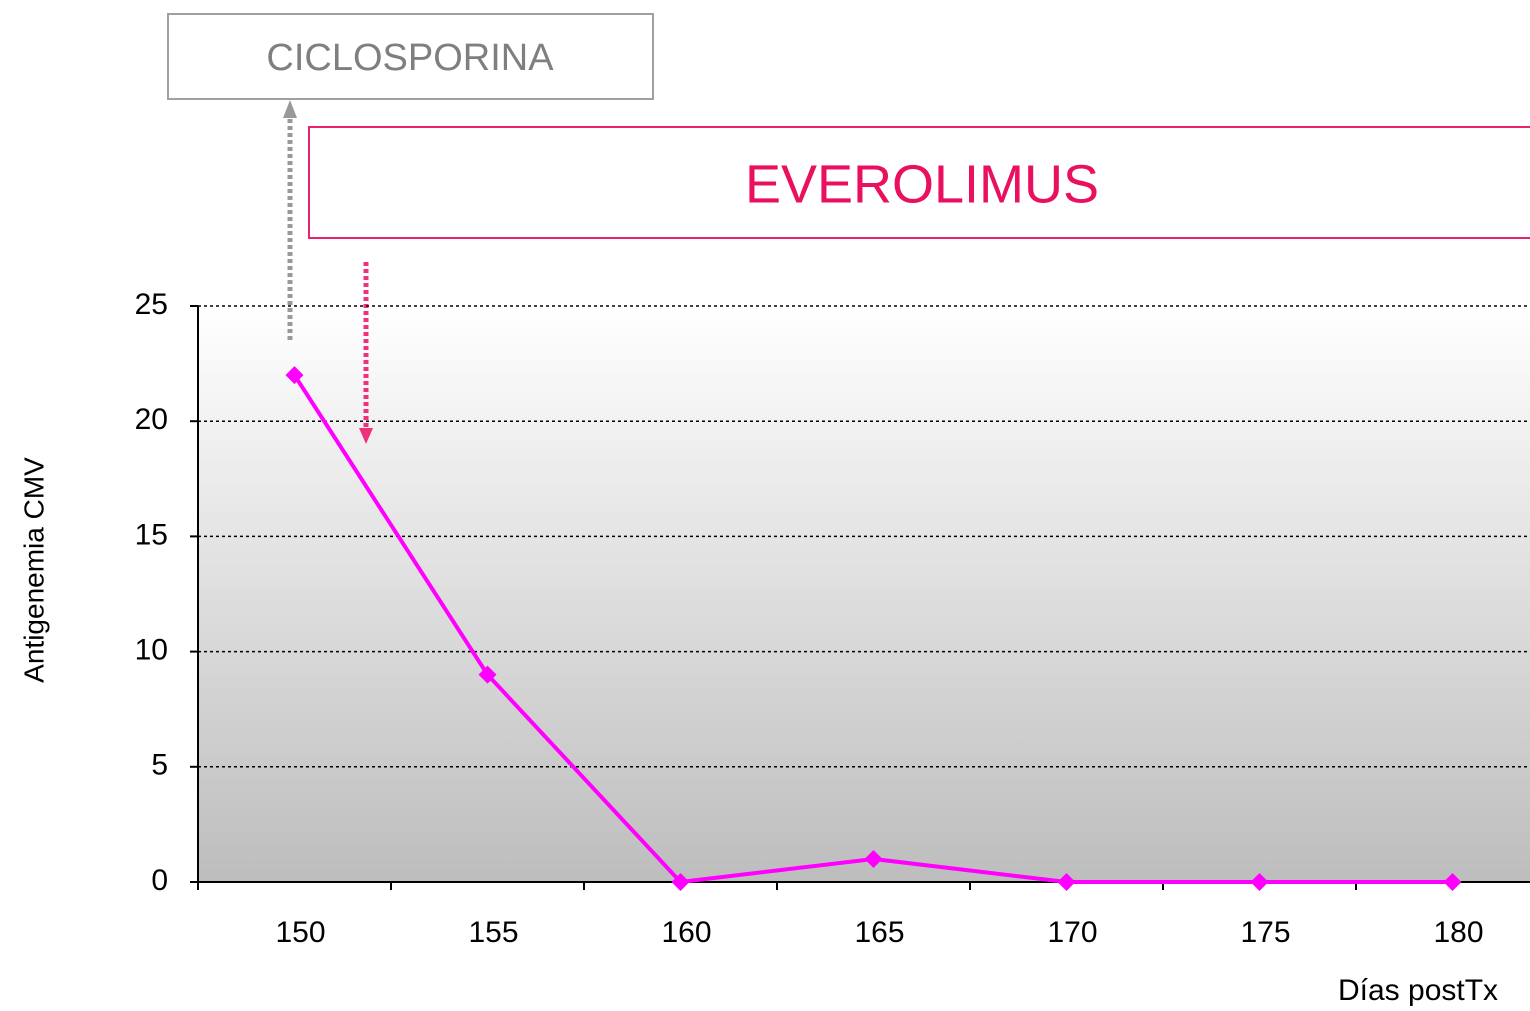 This screenshot has width=1530, height=1011. Describe the element at coordinates (1265, 932) in the screenshot. I see `x-tick-label: 175` at that location.